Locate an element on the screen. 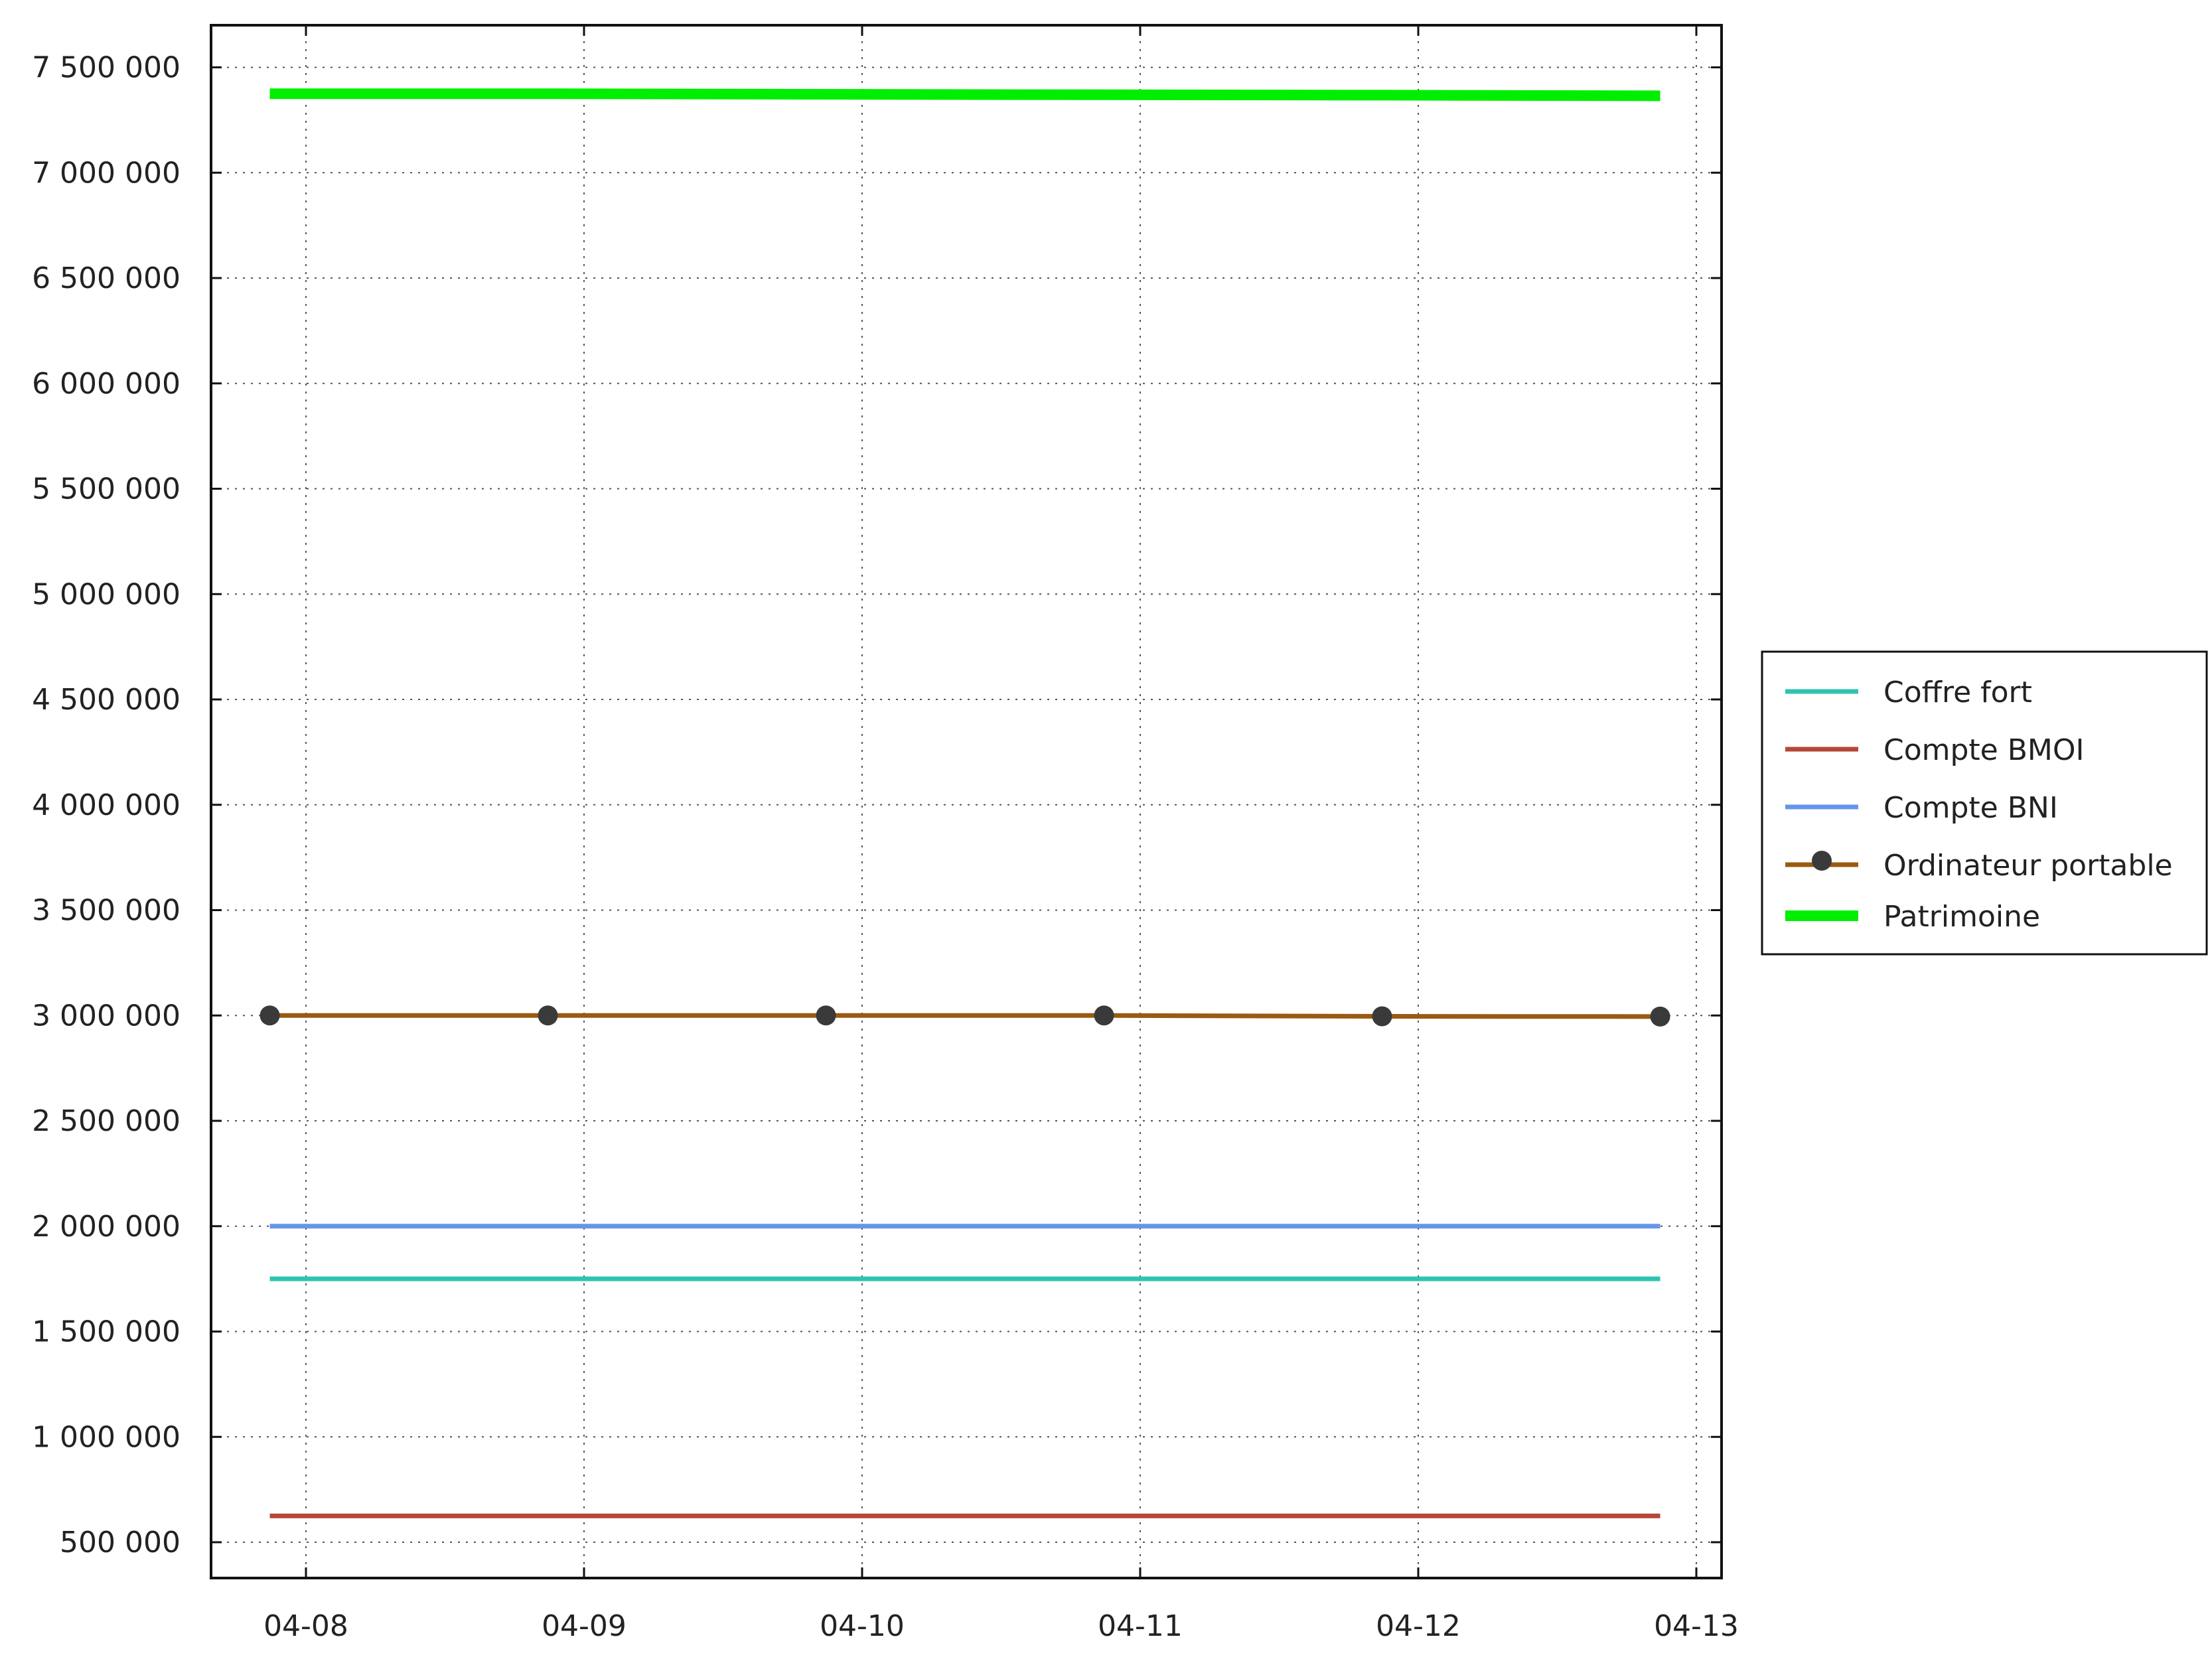 The width and height of the screenshot is (2212, 1659). x-tick-label: 04-09 is located at coordinates (584, 1626).